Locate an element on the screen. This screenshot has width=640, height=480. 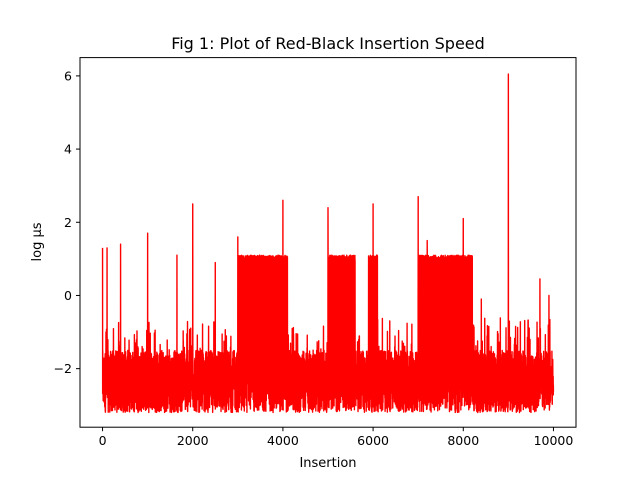
y-tick-label: 6 is located at coordinates (68, 75).